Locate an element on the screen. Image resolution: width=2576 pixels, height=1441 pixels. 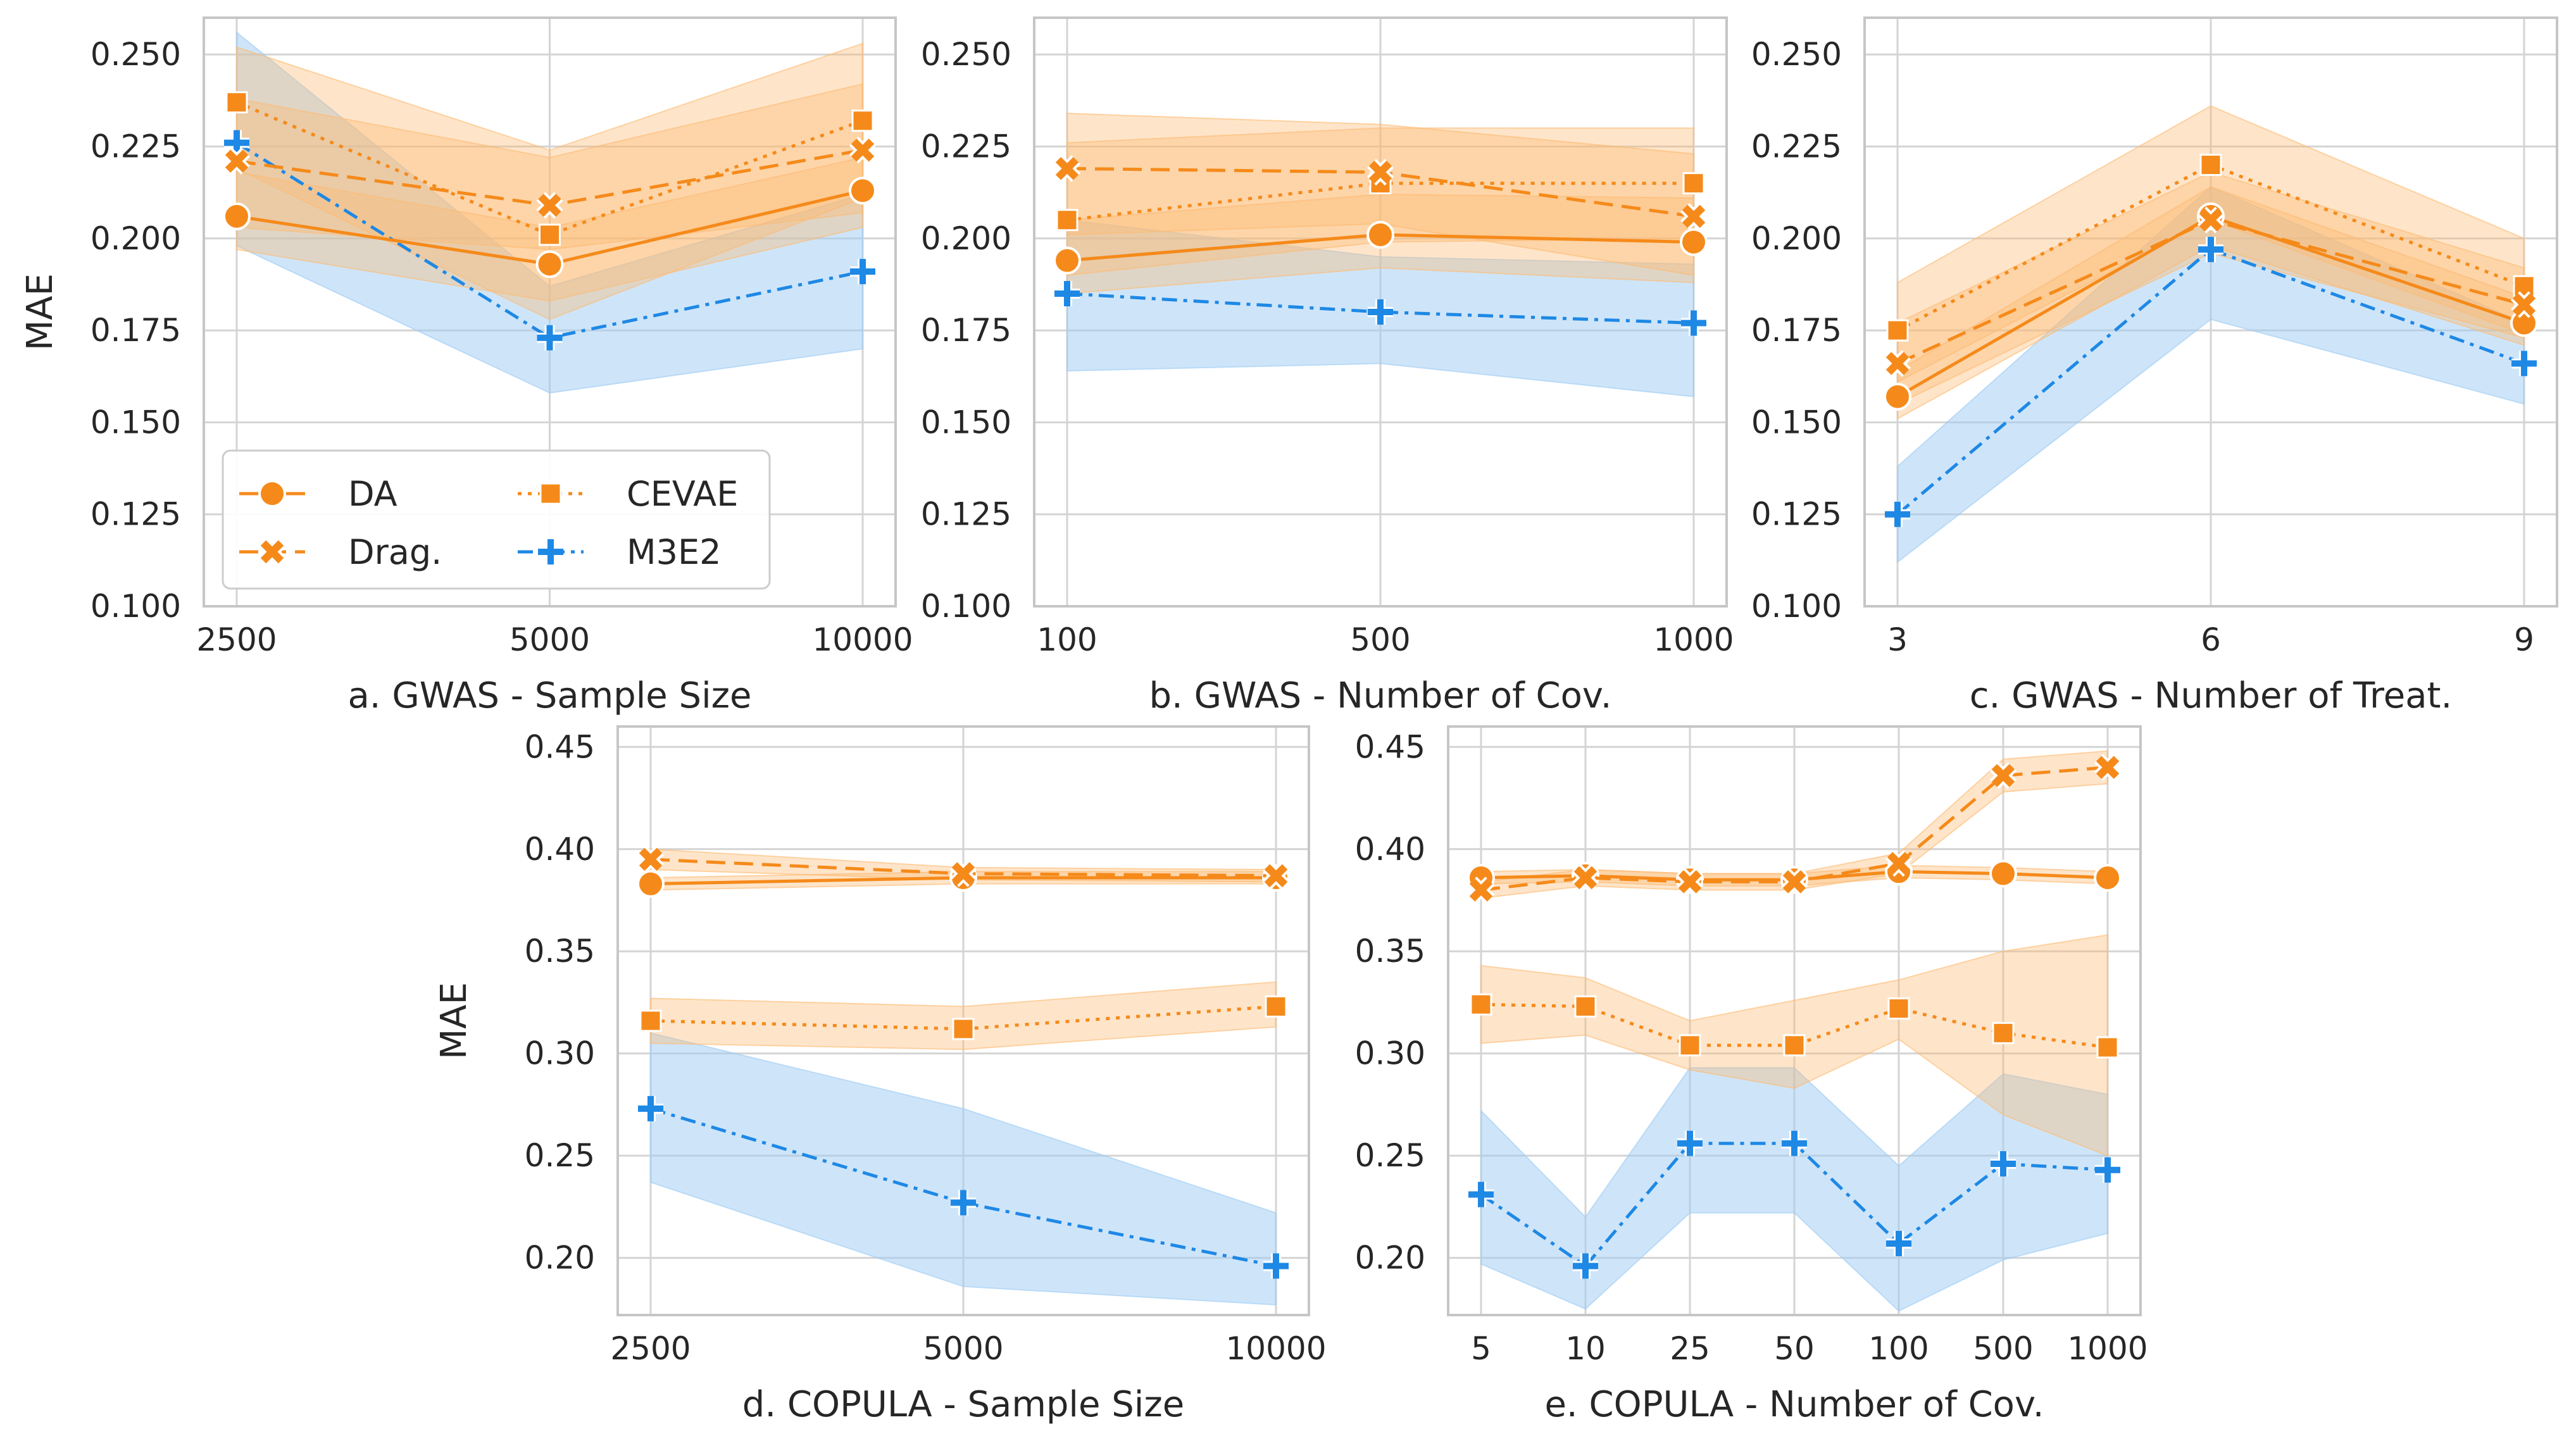
legend-label: Drag. is located at coordinates (395, 552).